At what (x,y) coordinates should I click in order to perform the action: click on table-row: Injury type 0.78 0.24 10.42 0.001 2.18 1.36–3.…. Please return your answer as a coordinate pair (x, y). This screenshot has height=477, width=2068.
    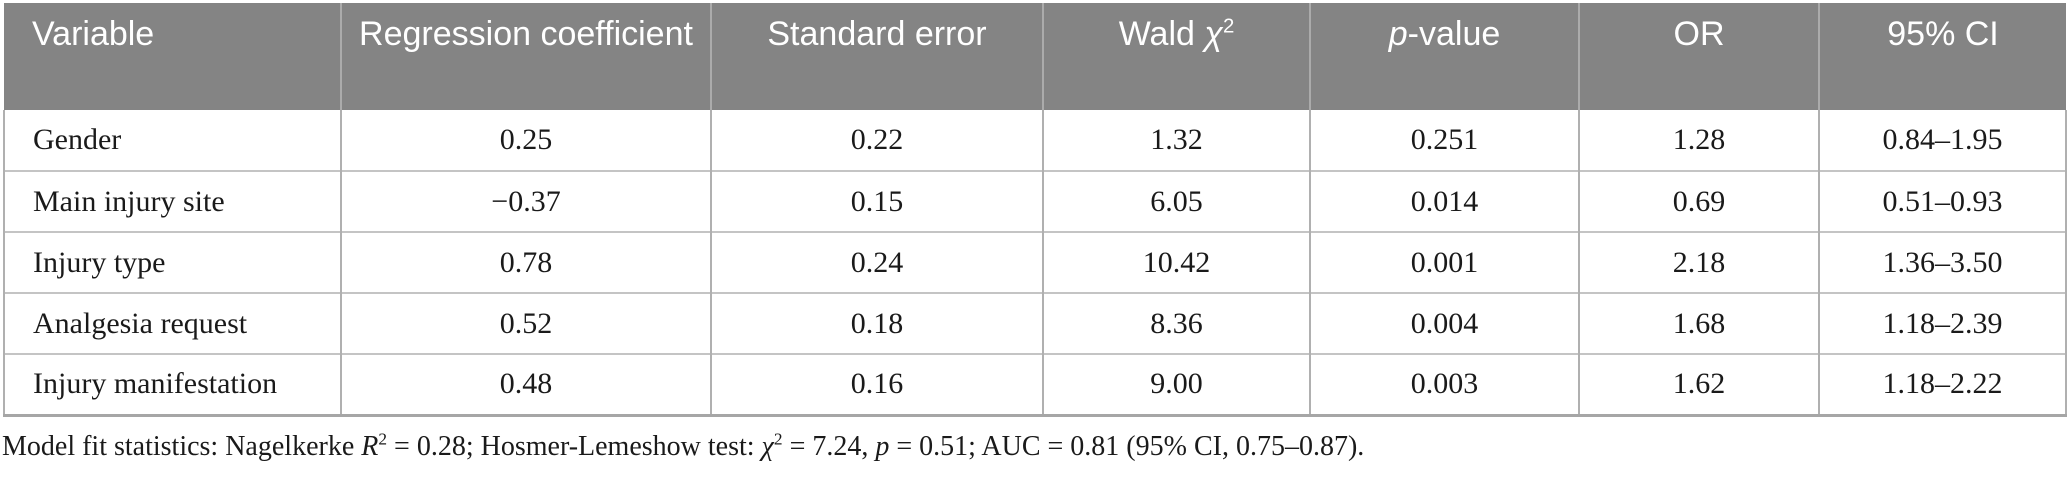
    Looking at the image, I should click on (1035, 262).